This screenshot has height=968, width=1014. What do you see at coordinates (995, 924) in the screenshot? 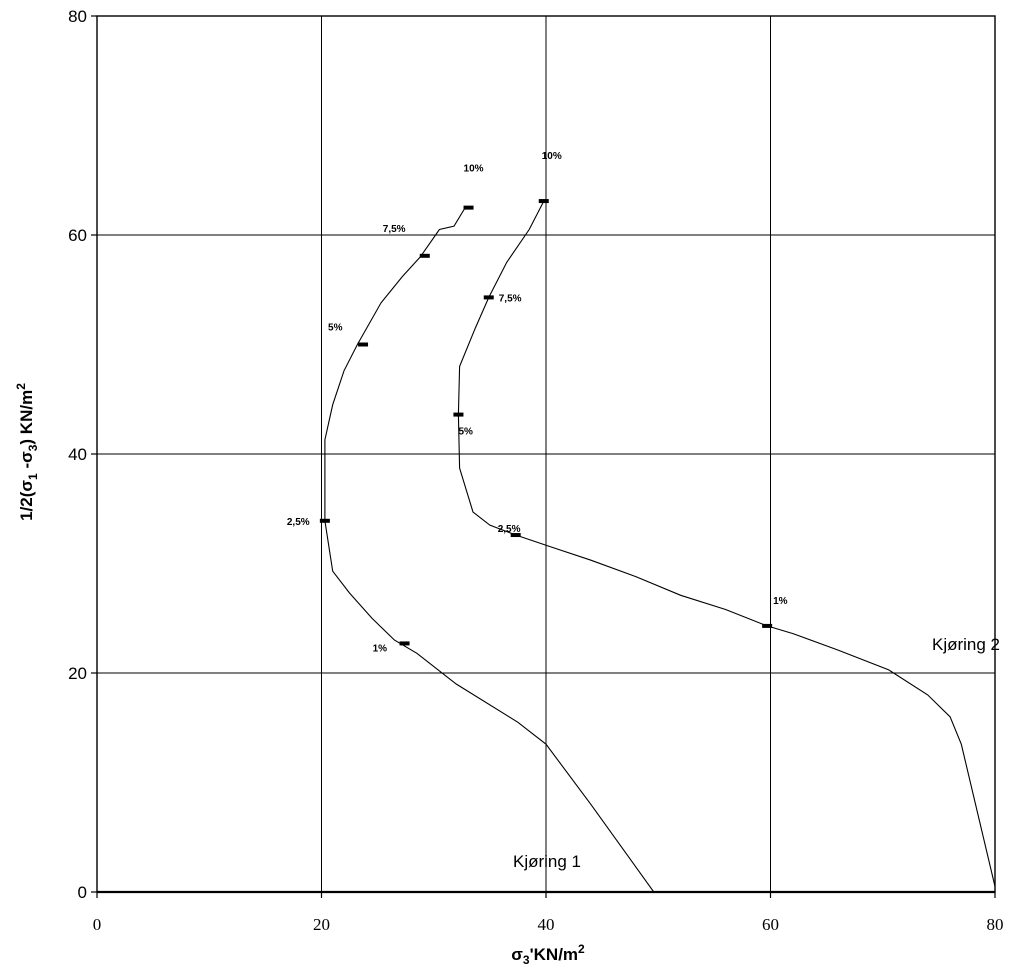
I see `x-tick-label: 80` at bounding box center [995, 924].